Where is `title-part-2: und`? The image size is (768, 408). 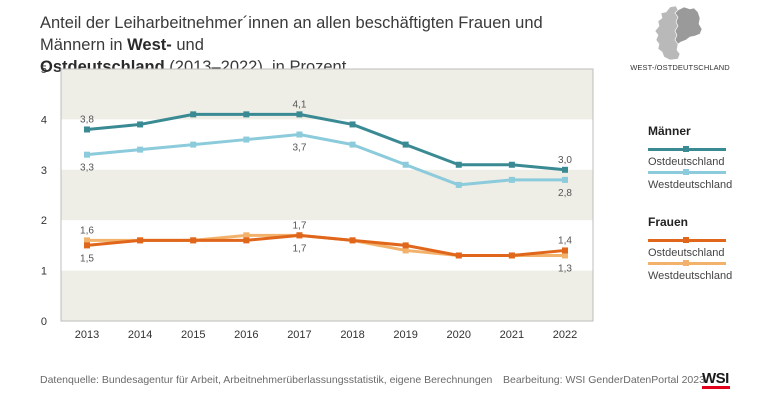 title-part-2: und is located at coordinates (187, 45).